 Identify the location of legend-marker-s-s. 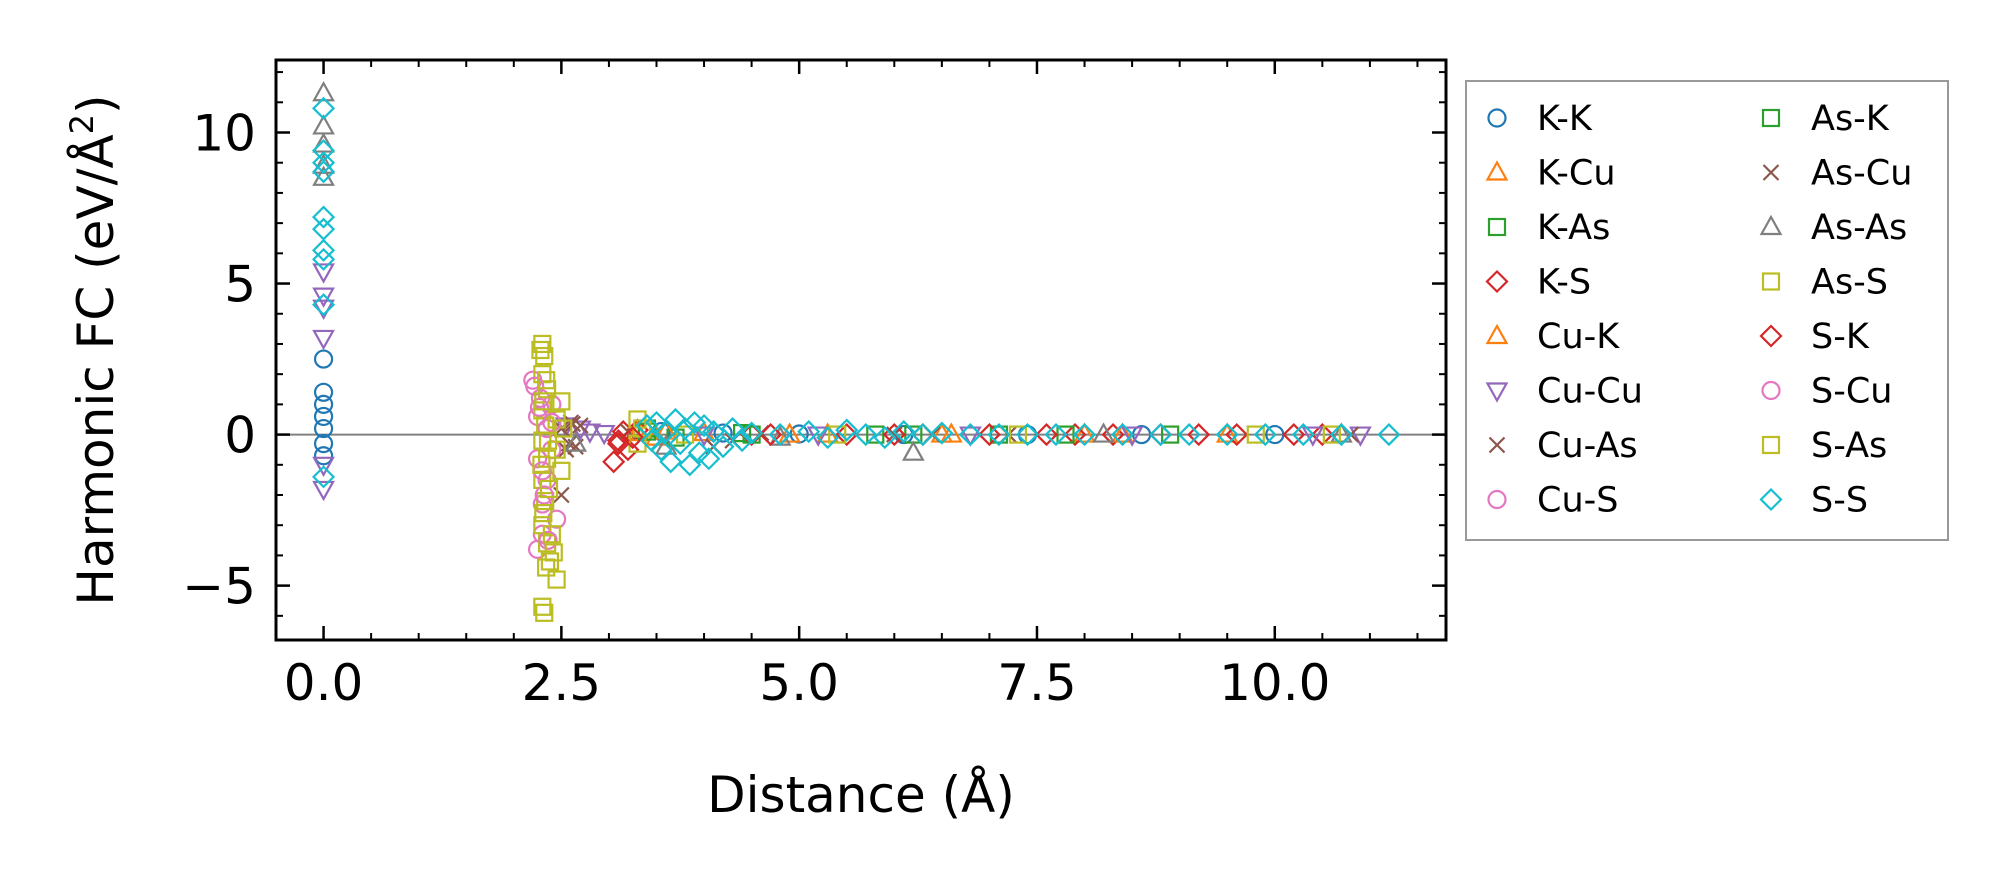
(1771, 499).